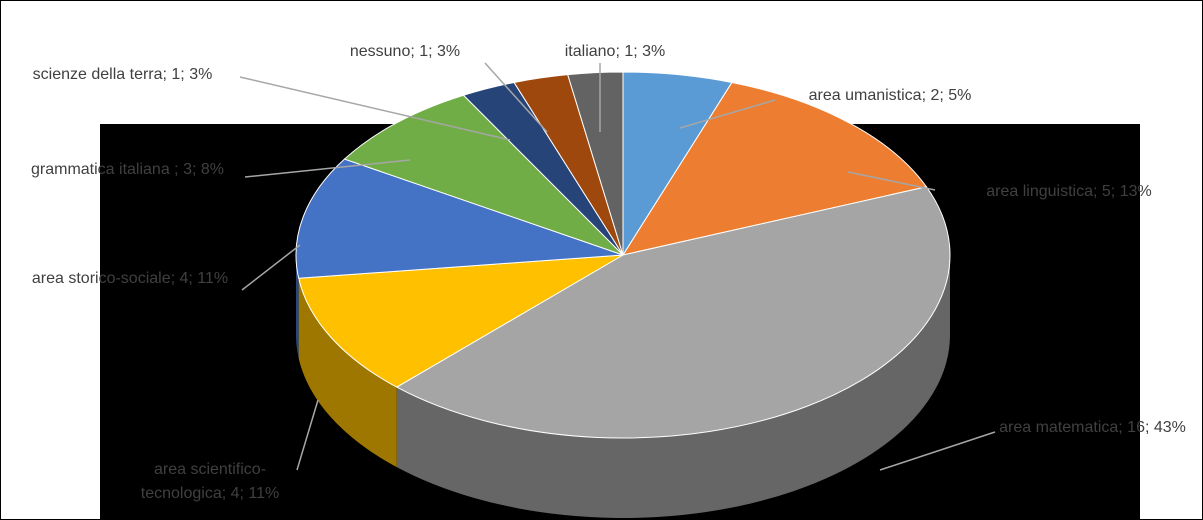 This screenshot has width=1203, height=520. Describe the element at coordinates (210, 481) in the screenshot. I see `data-label: area scientifico-tecnologica; 4; 11%` at that location.